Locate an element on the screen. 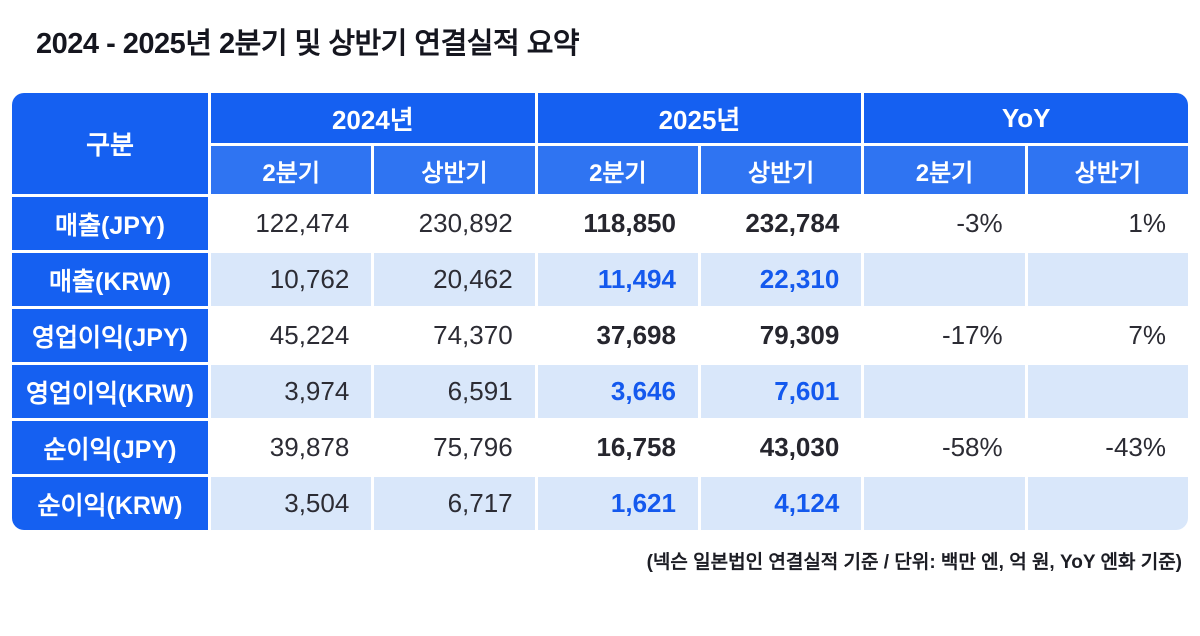 This screenshot has width=1200, height=636. row-label: 순이익(KRW) is located at coordinates (110, 503).